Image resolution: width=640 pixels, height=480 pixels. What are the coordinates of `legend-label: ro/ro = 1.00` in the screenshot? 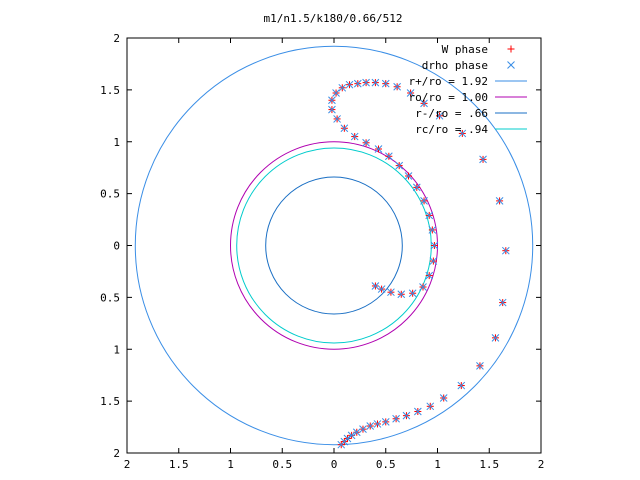 It's located at (448, 97).